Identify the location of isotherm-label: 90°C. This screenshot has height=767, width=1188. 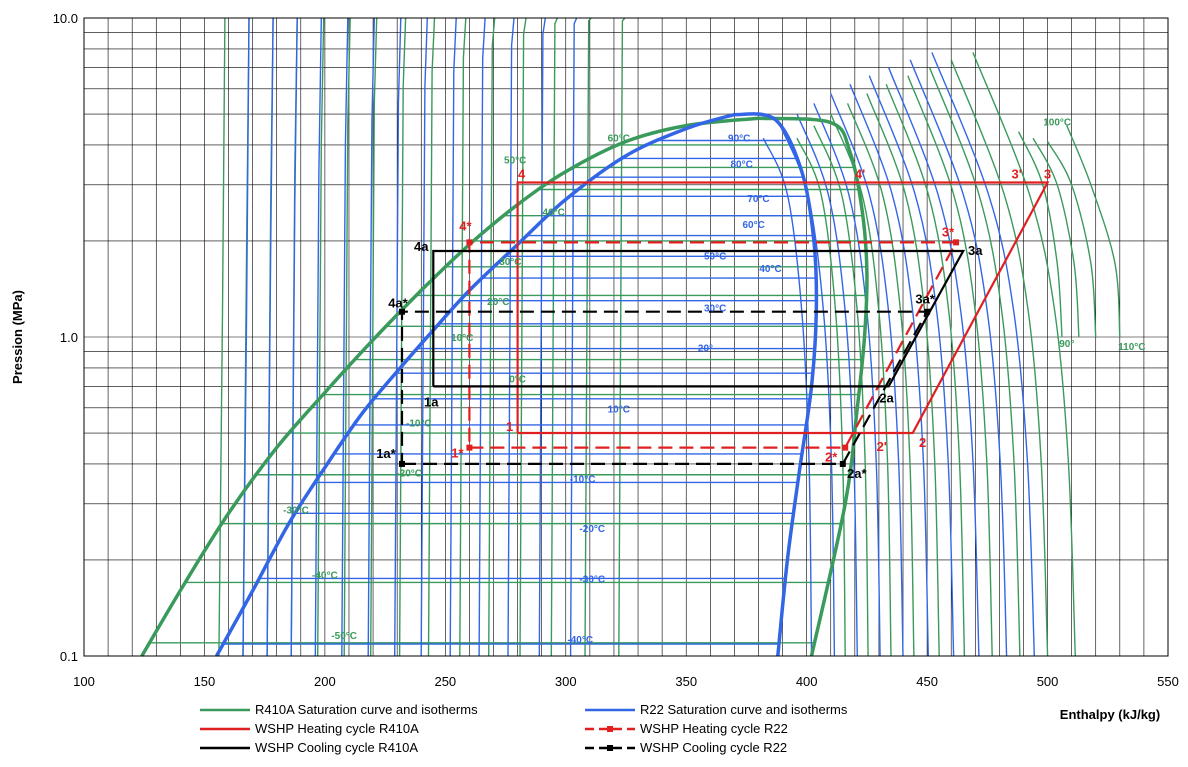
(739, 139).